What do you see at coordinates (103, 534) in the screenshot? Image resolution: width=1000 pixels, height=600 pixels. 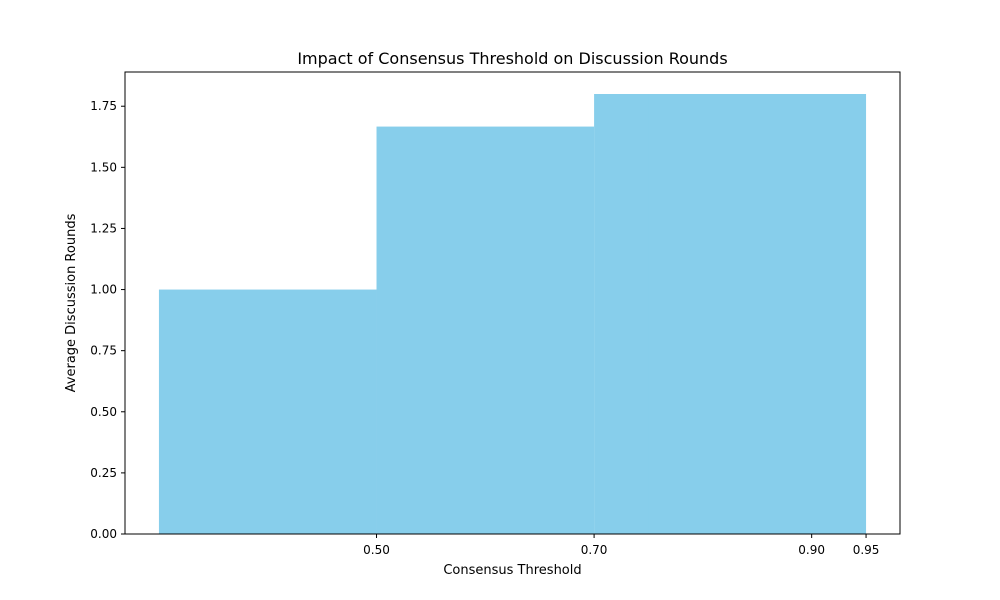 I see `y-tick-label: 0.00` at bounding box center [103, 534].